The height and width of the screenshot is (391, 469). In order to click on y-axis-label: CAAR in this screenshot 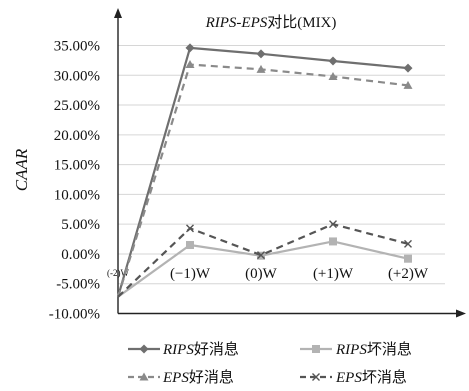, I will do `click(21, 169)`.